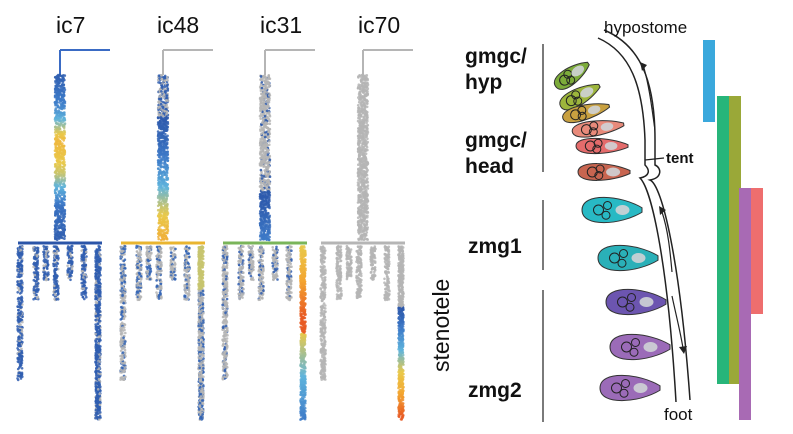  Describe the element at coordinates (166, 235) in the screenshot. I see `tree-ic48` at that location.